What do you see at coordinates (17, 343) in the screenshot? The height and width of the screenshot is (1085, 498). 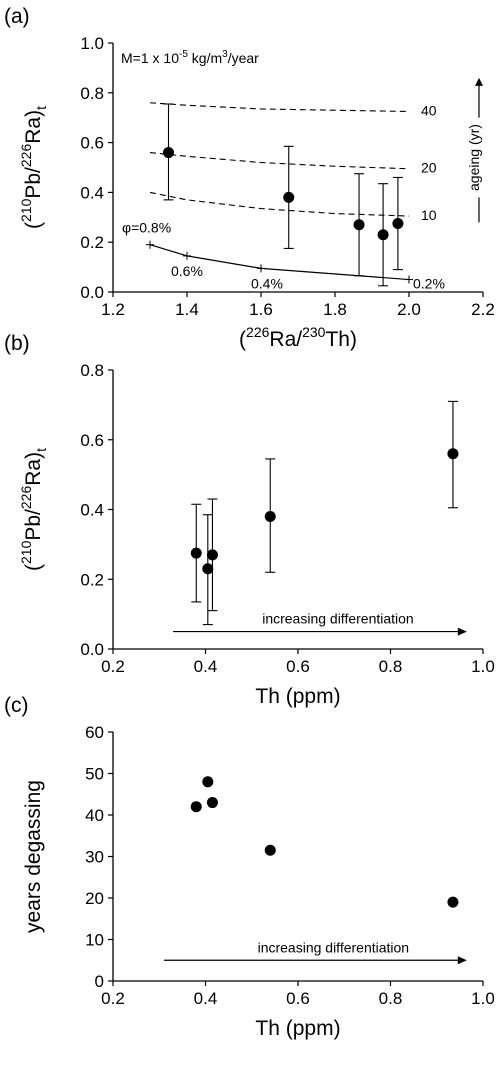 I see `panel-letter: (b)` at bounding box center [17, 343].